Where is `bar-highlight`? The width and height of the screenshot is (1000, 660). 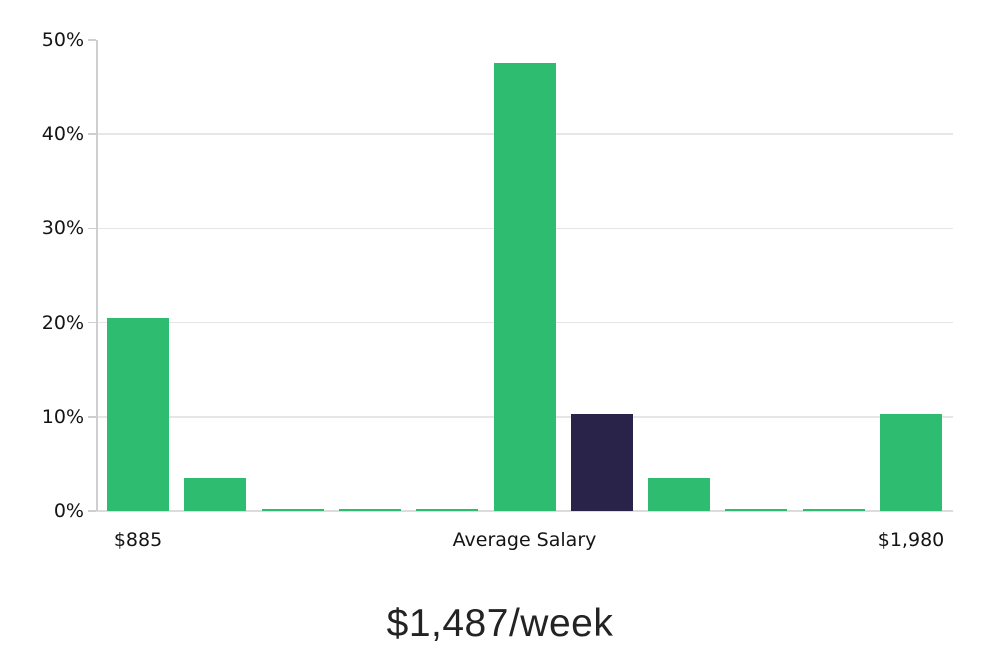
bar-highlight is located at coordinates (601, 462).